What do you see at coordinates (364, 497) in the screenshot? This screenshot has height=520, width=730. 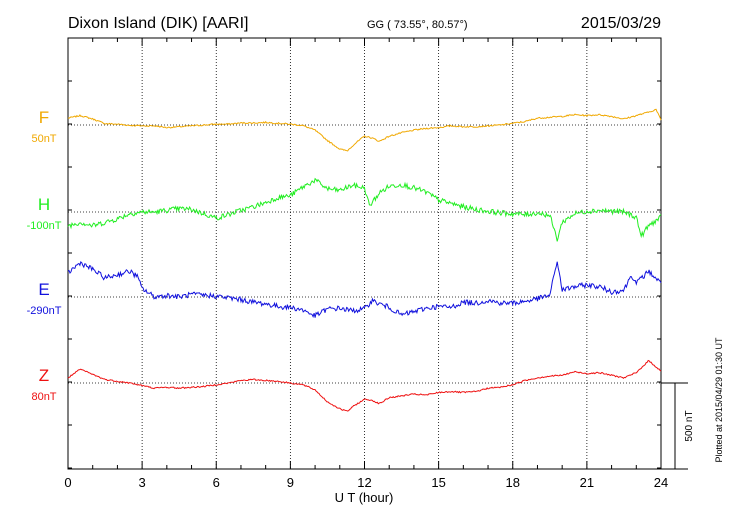 I see `x-axis-title: U T (hour)` at bounding box center [364, 497].